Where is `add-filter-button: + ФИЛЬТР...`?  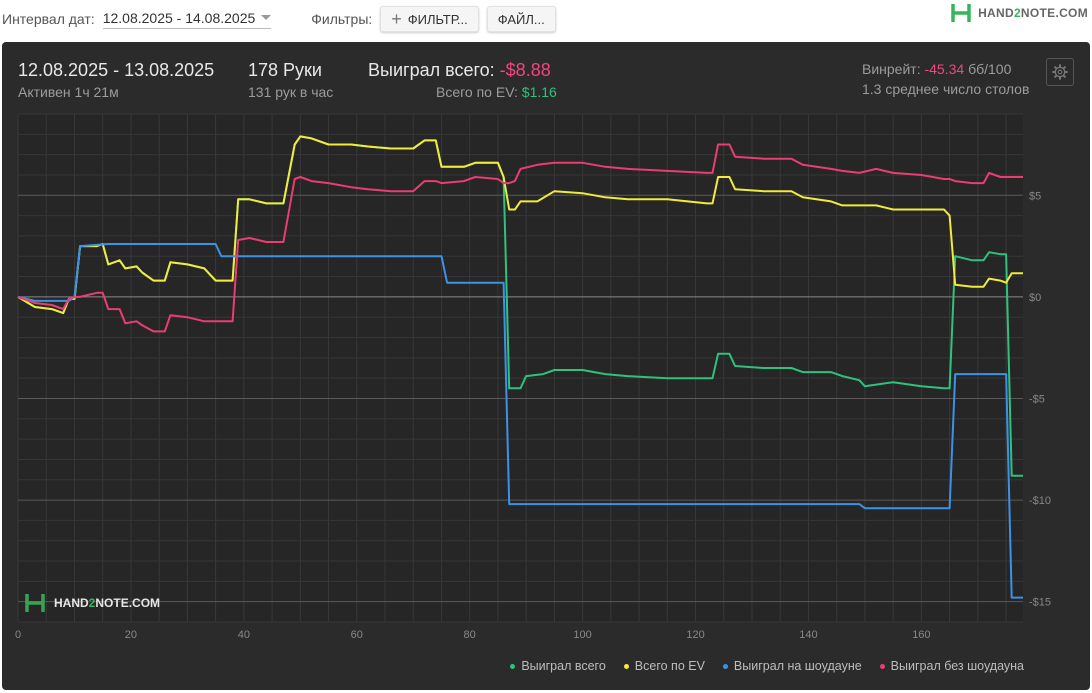
add-filter-button: + ФИЛЬТР... is located at coordinates (429, 19).